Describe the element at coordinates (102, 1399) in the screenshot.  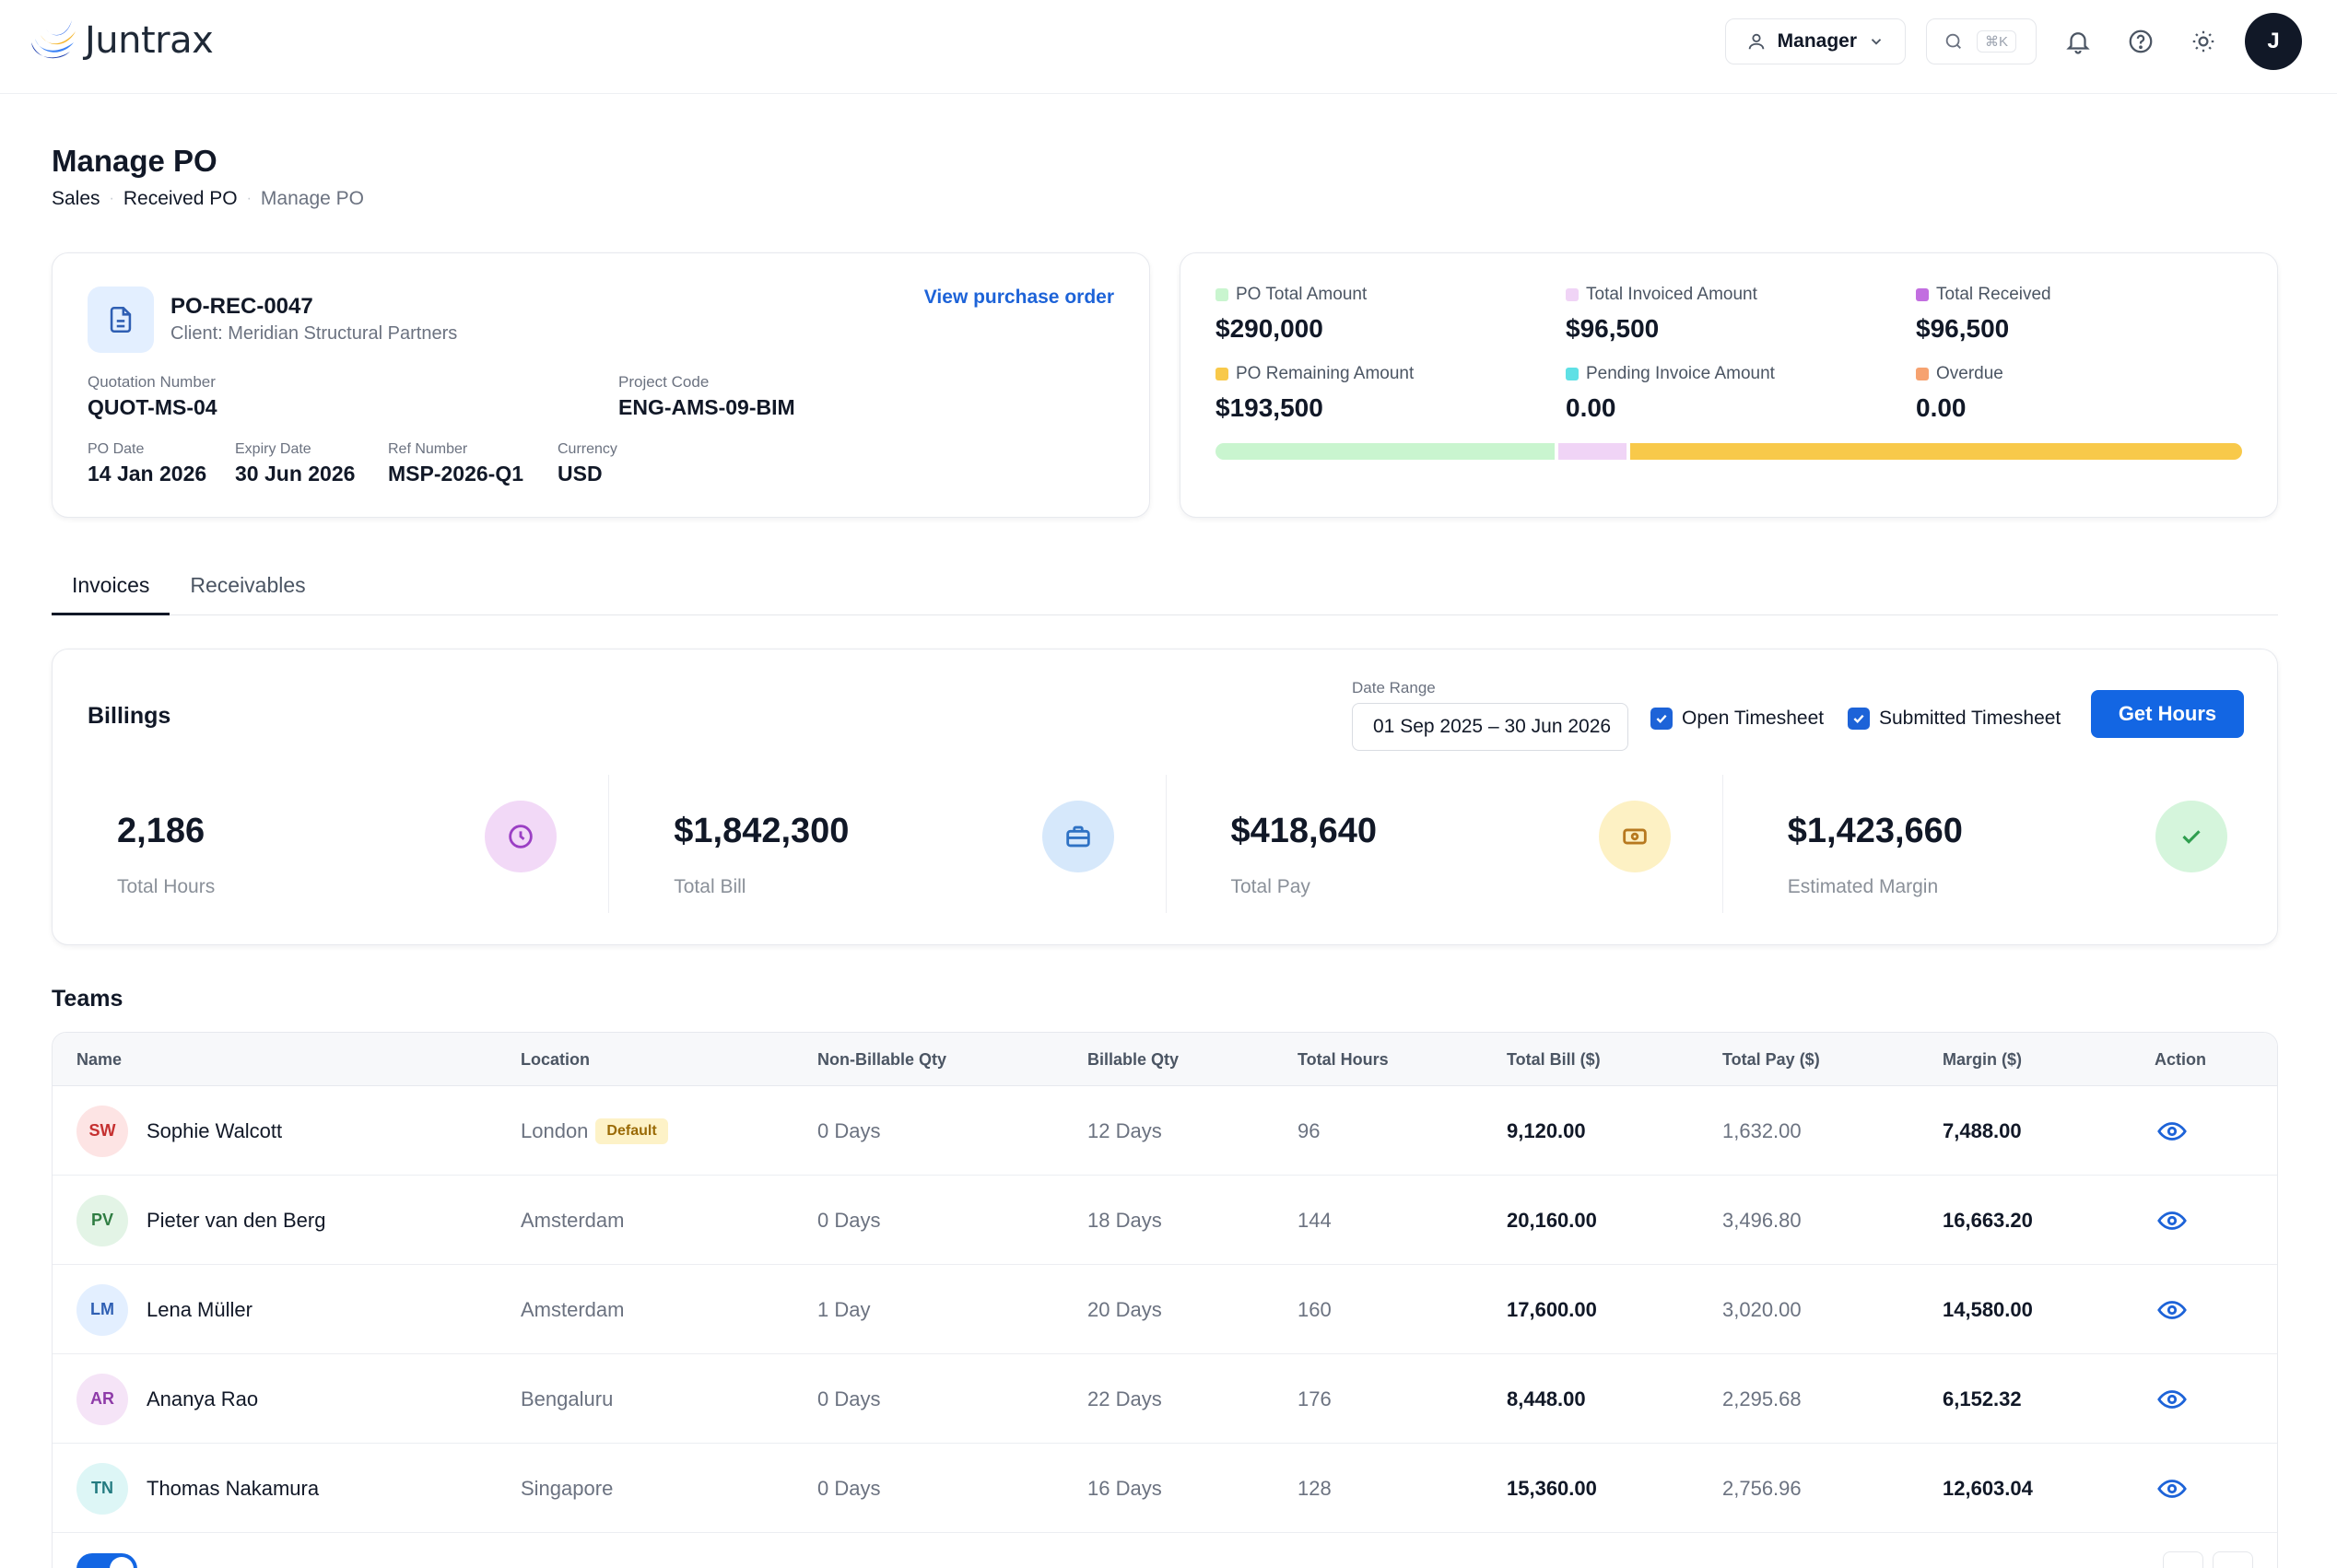
I see `member-avatar: AR` at that location.